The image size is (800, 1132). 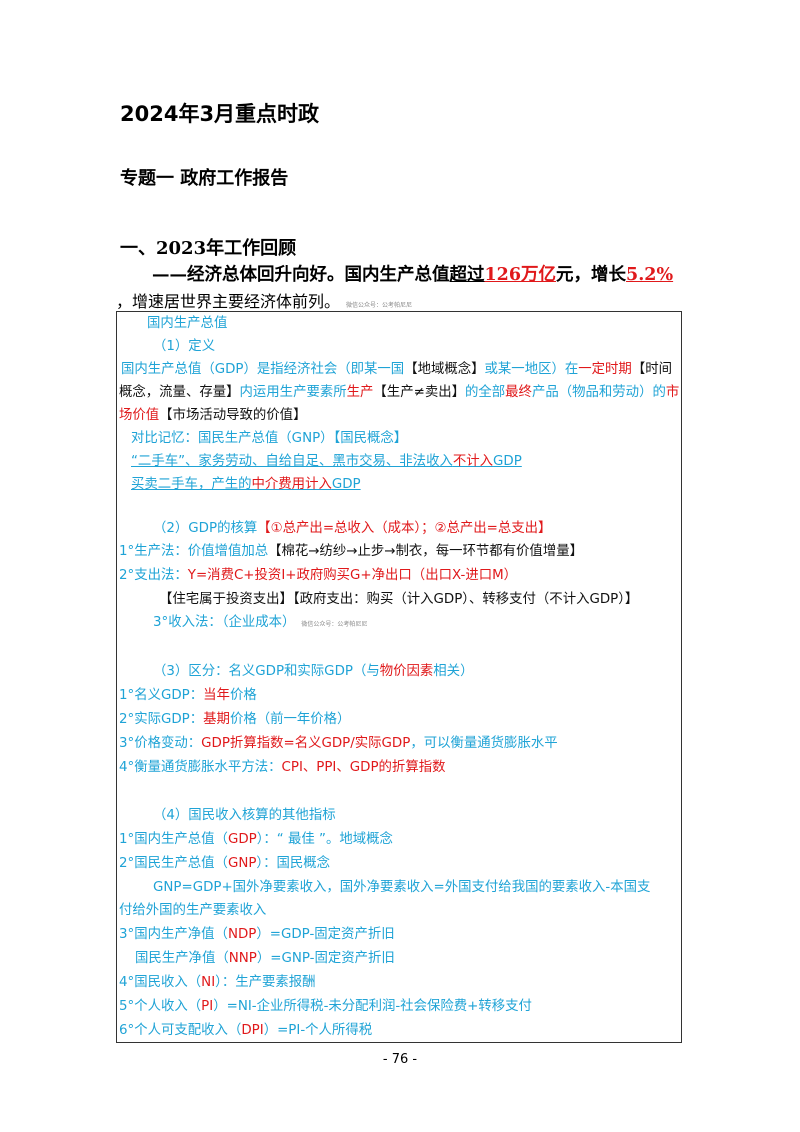 I want to click on expenditure-method: 2°支出法：Y=消费C+投资I+政府购买G+净出口（出口X-进口M）, so click(x=318, y=575).